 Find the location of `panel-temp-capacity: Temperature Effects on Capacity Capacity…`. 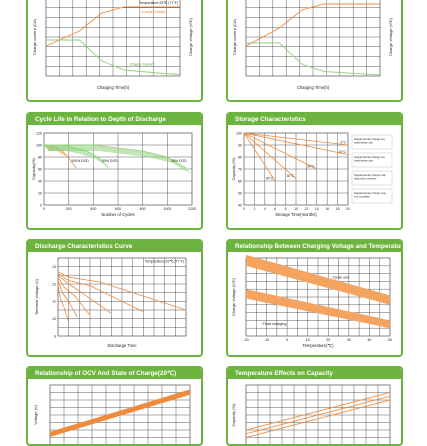

panel-temp-capacity: Temperature Effects on Capacity Capacity… is located at coordinates (314, 406).